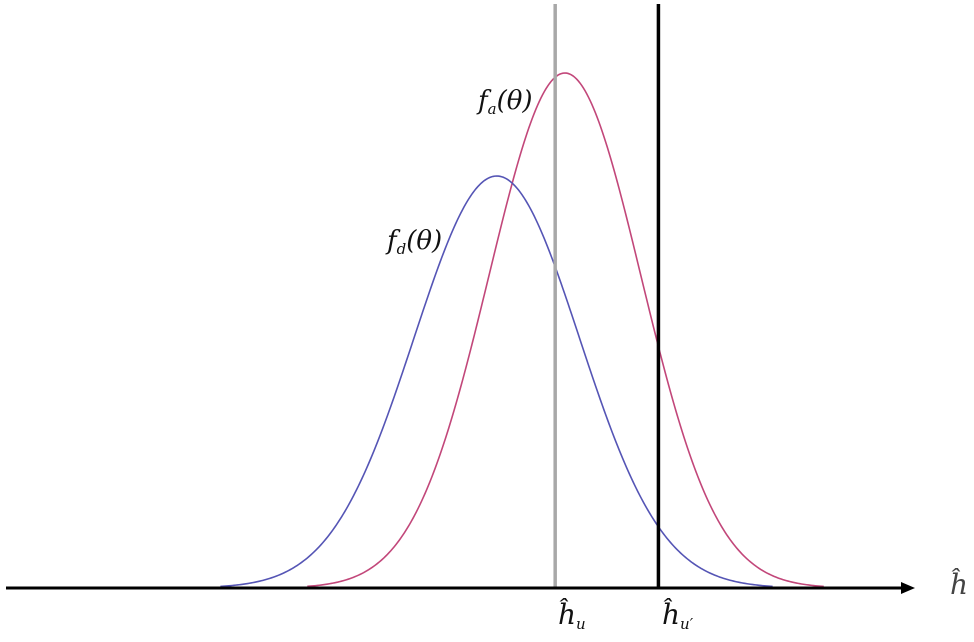 Image resolution: width=974 pixels, height=642 pixels. Describe the element at coordinates (415, 242) in the screenshot. I see `curve-label-d: fd(θ)` at that location.